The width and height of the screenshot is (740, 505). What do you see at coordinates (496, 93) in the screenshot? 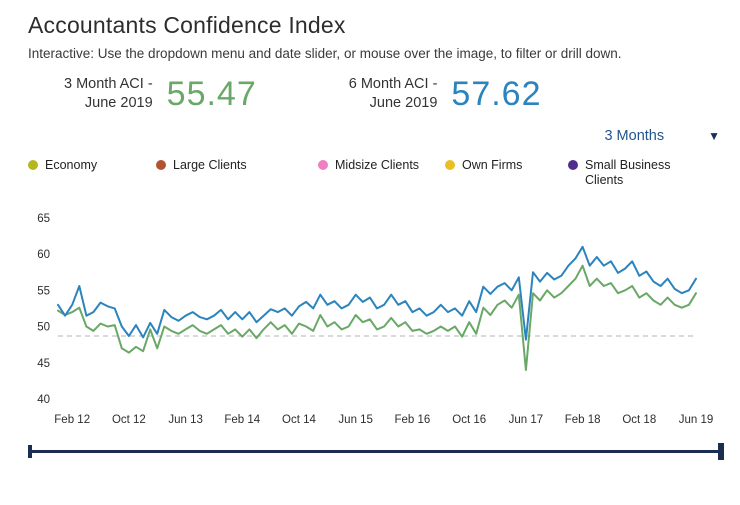
I see `kpi-6-month-value: 57.62` at bounding box center [496, 93].